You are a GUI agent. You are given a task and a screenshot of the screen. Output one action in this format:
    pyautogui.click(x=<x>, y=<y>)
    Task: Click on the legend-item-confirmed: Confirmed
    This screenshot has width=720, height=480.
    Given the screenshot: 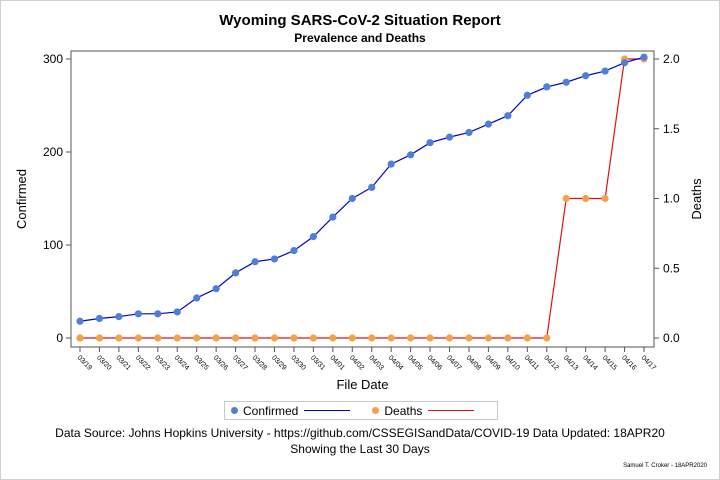 What is the action you would take?
    pyautogui.click(x=288, y=410)
    